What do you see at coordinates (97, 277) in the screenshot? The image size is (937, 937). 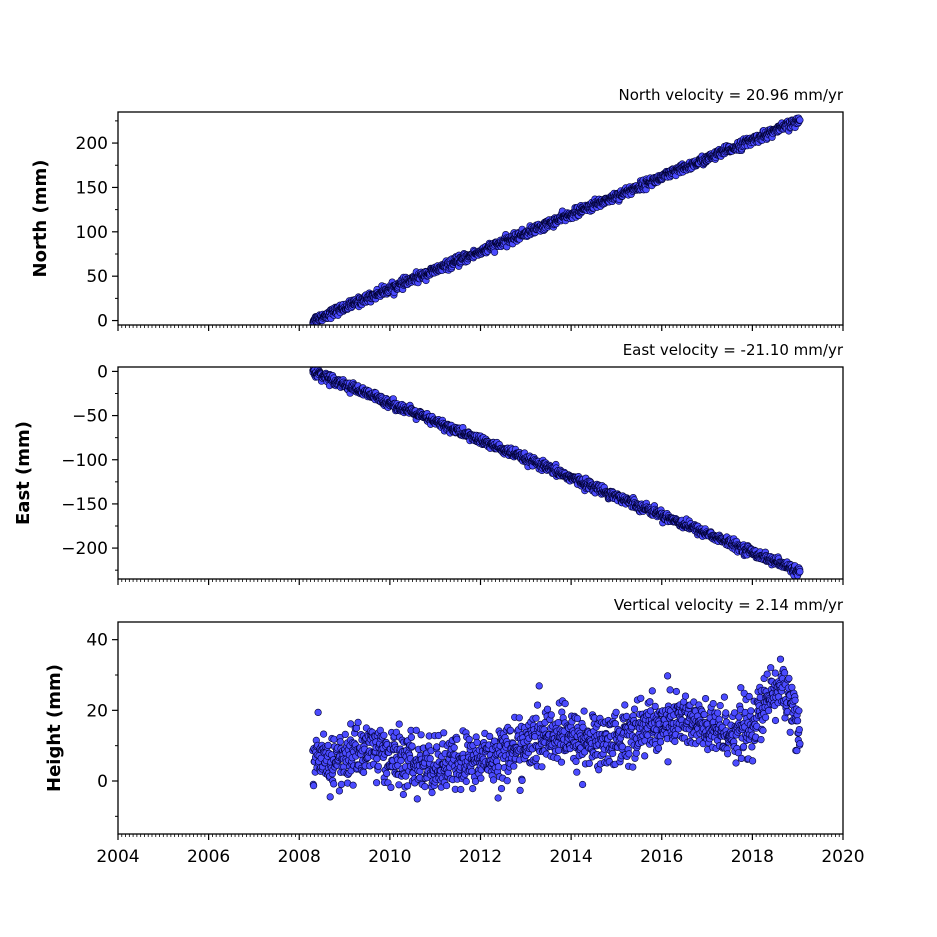 I see `y-tick-label: 50` at bounding box center [97, 277].